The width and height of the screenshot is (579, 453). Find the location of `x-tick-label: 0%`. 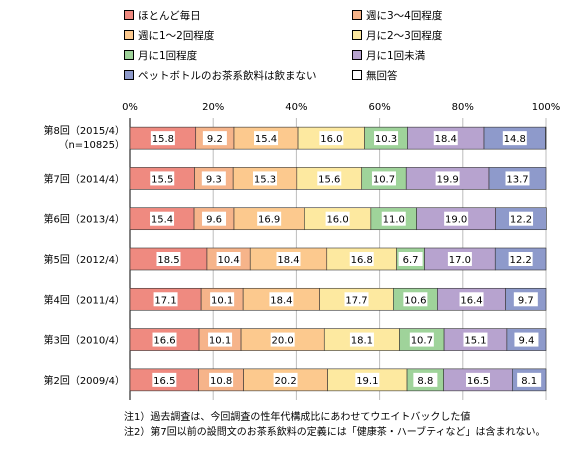

x-tick-label: 0% is located at coordinates (130, 107).